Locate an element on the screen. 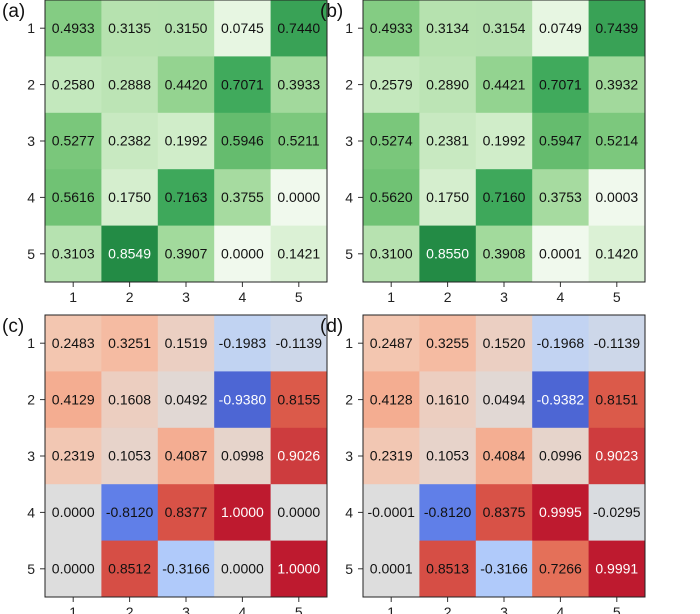 The image size is (700, 614). cell-value-label: 0.4420 is located at coordinates (186, 84).